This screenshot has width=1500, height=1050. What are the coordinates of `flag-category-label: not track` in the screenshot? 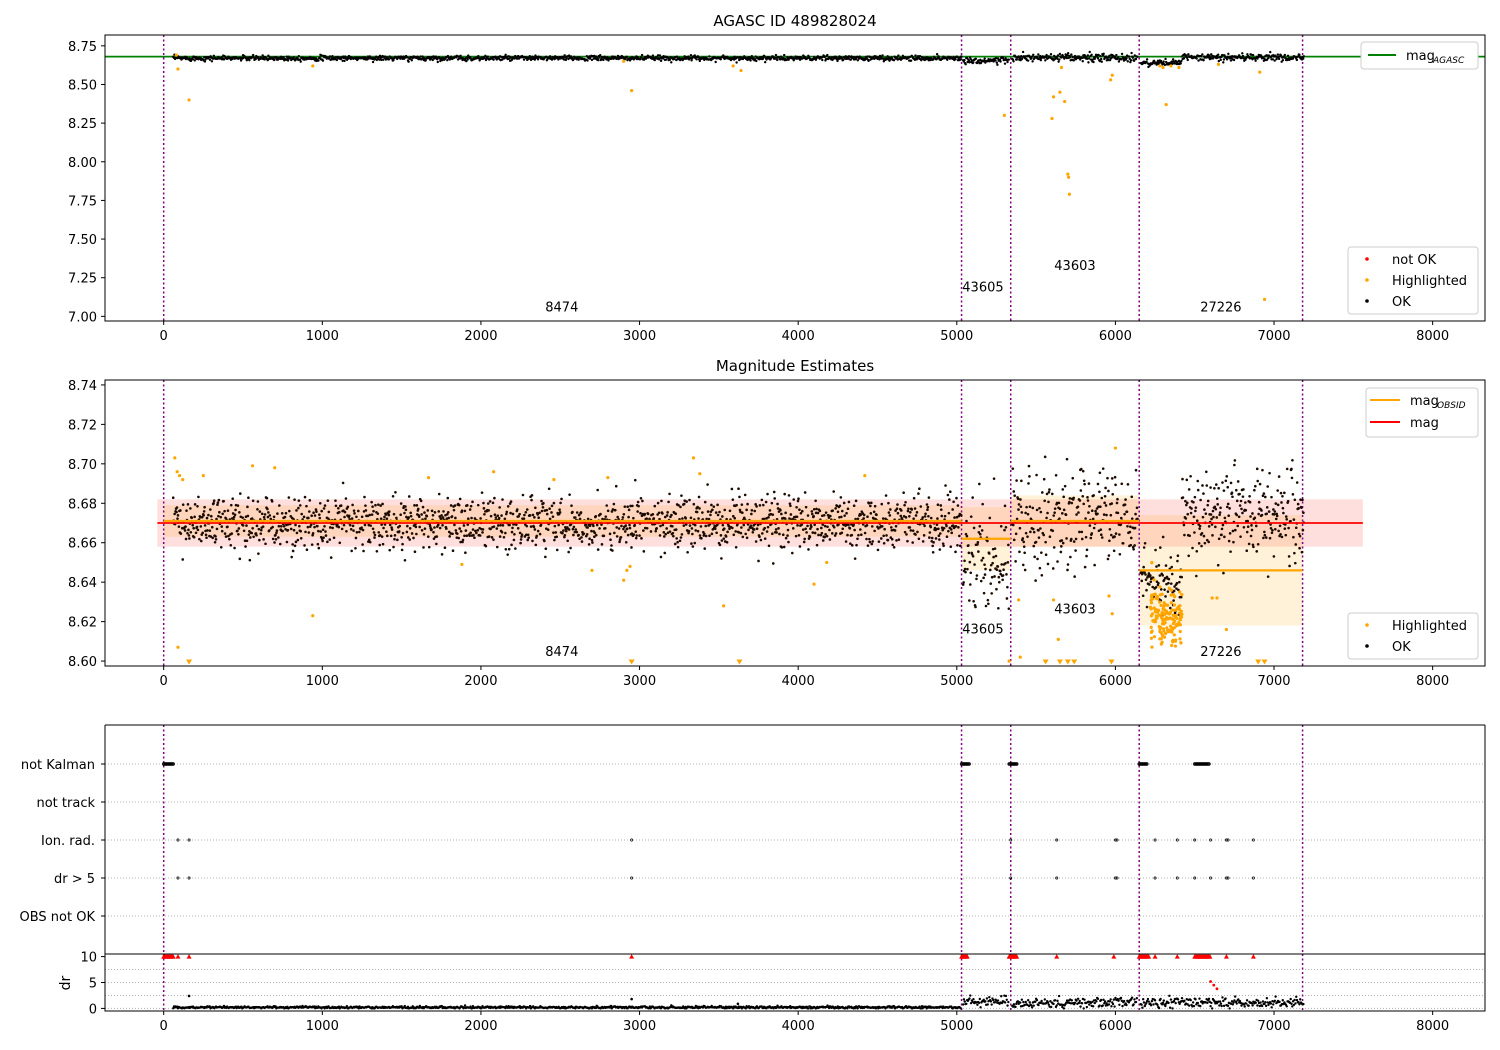 It's located at (65, 803).